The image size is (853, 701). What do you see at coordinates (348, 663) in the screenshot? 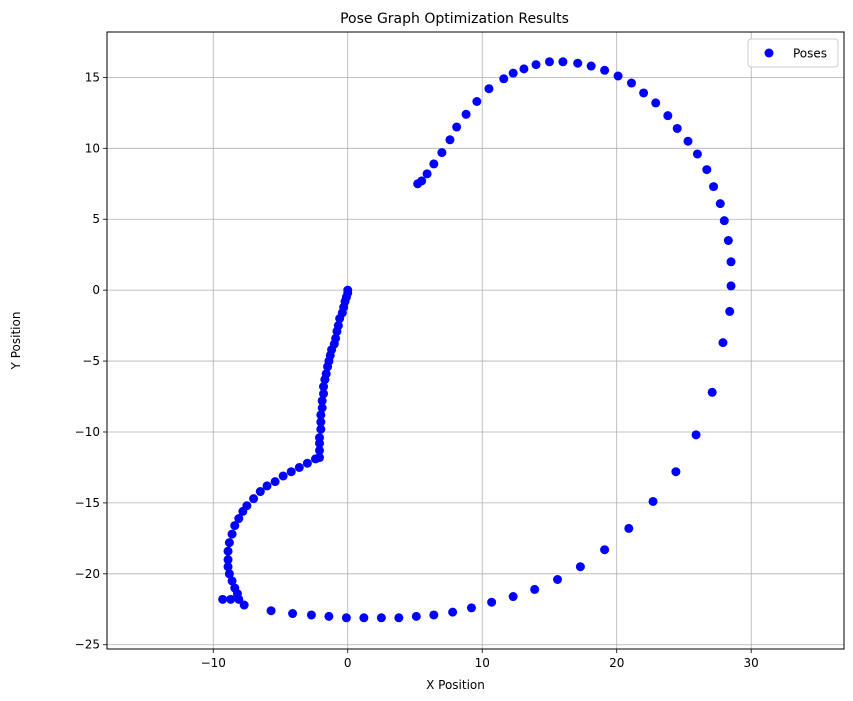
I see `x-tick-label: 0` at bounding box center [348, 663].